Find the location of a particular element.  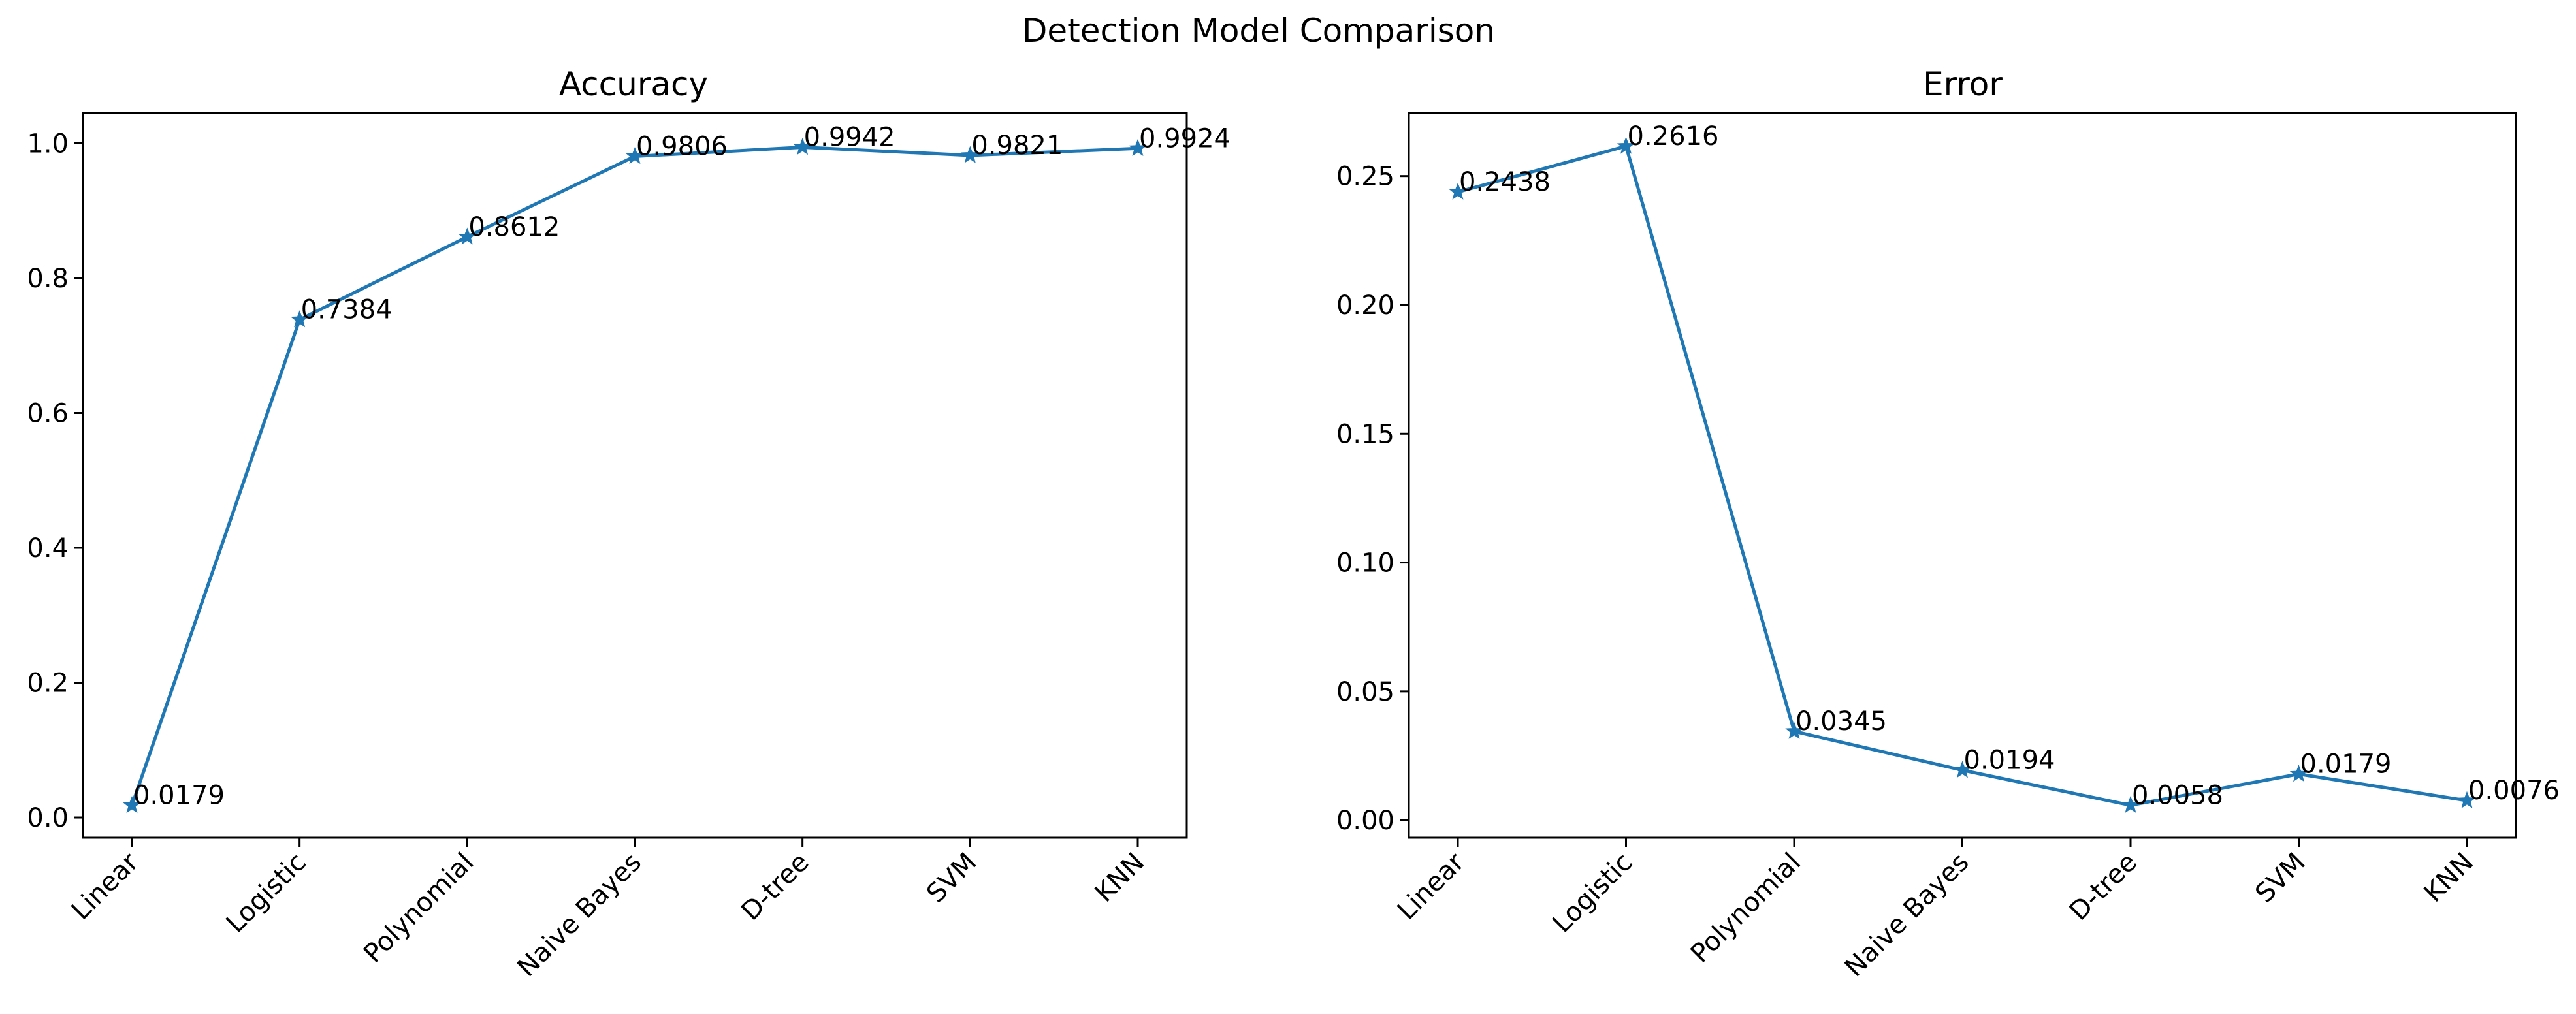

accuracy-data-label: 0.9821 is located at coordinates (1017, 146).